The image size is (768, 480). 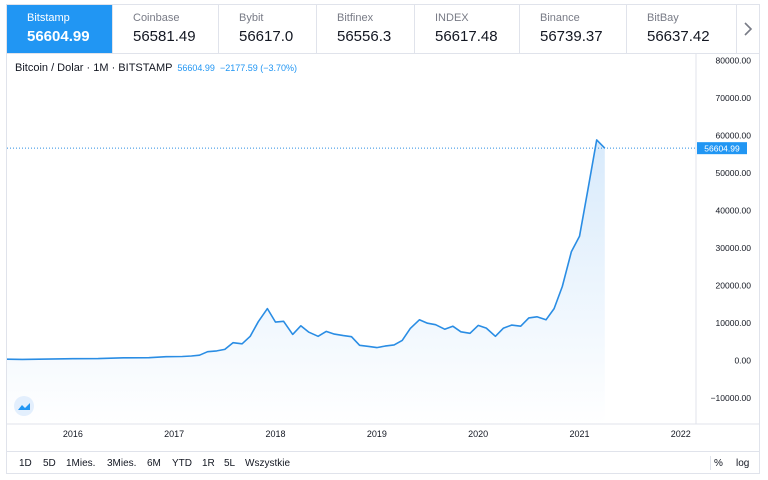 I want to click on period-1y: 1R, so click(x=208, y=463).